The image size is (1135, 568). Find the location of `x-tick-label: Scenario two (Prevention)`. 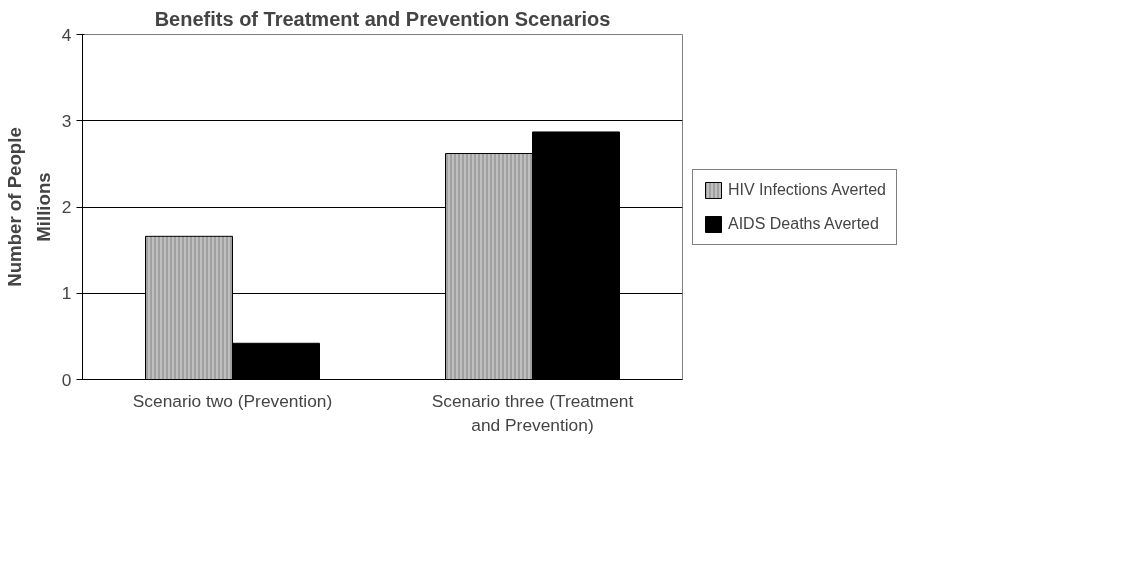

x-tick-label: Scenario two (Prevention) is located at coordinates (232, 400).